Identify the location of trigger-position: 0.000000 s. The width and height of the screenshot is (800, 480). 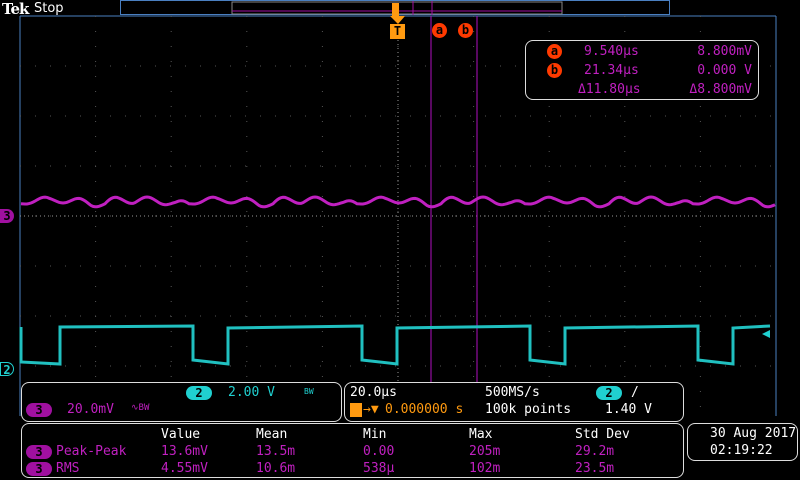
(424, 409).